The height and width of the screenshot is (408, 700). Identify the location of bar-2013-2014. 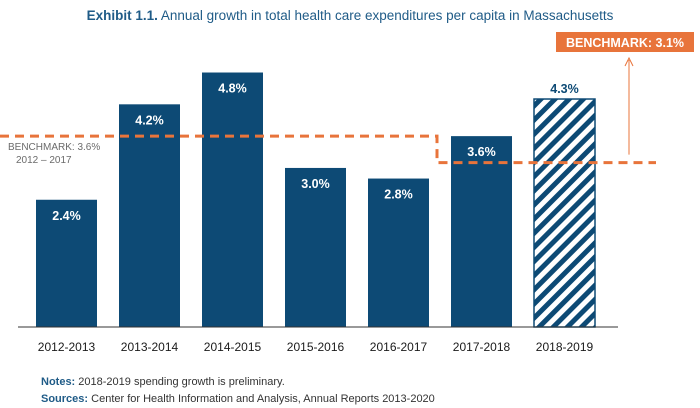
(149, 215).